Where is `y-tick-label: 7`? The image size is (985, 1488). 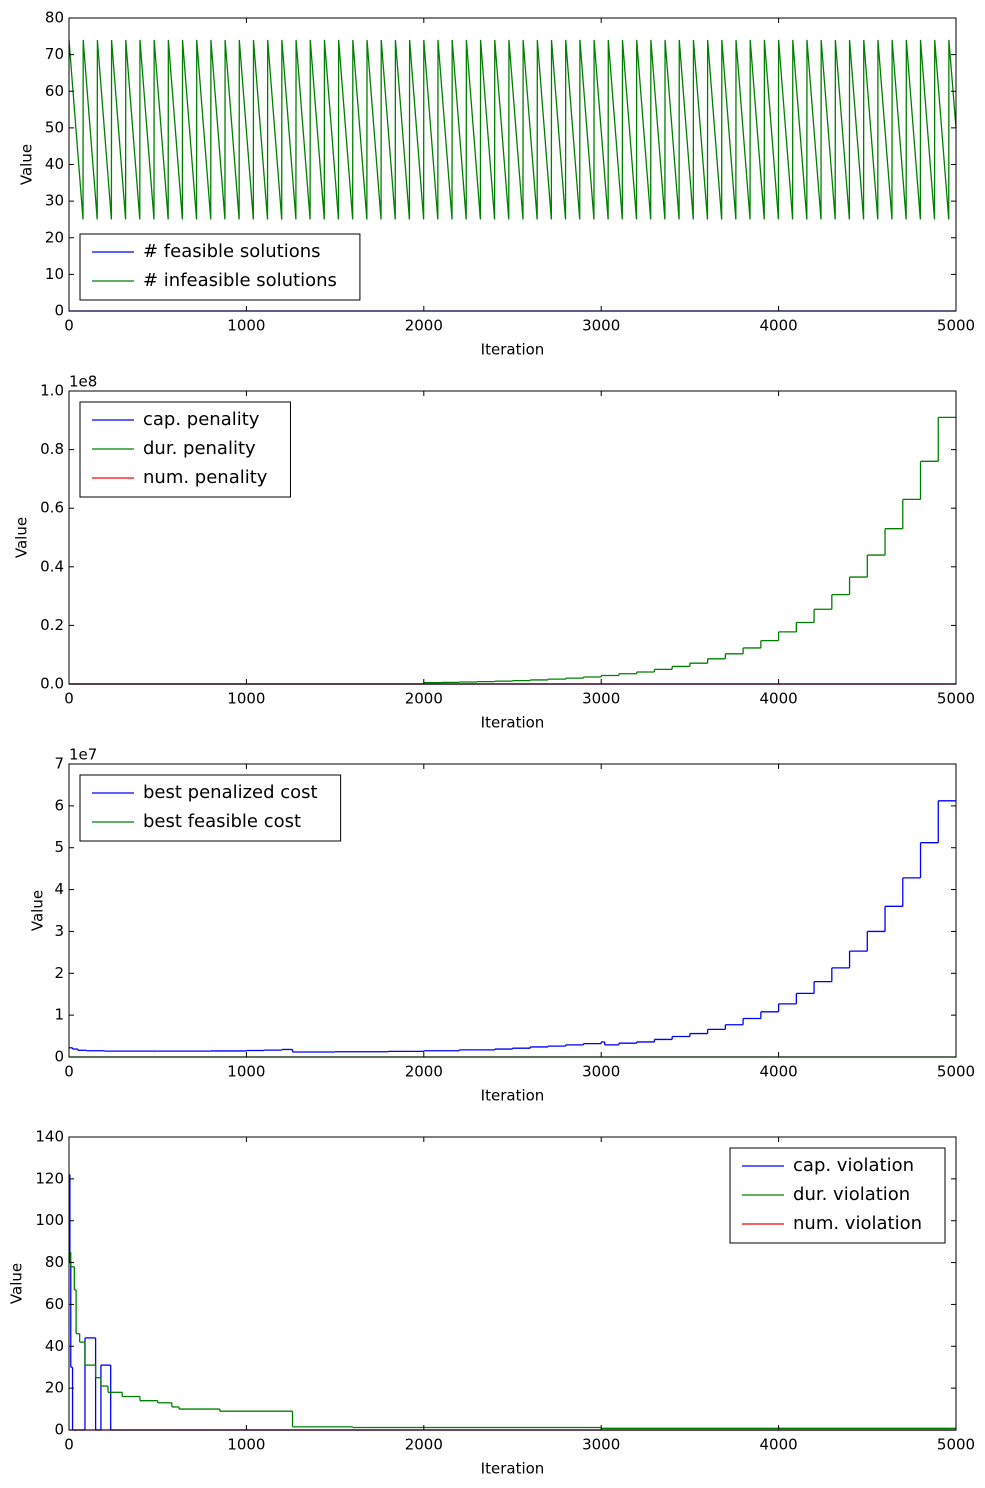 y-tick-label: 7 is located at coordinates (59, 764).